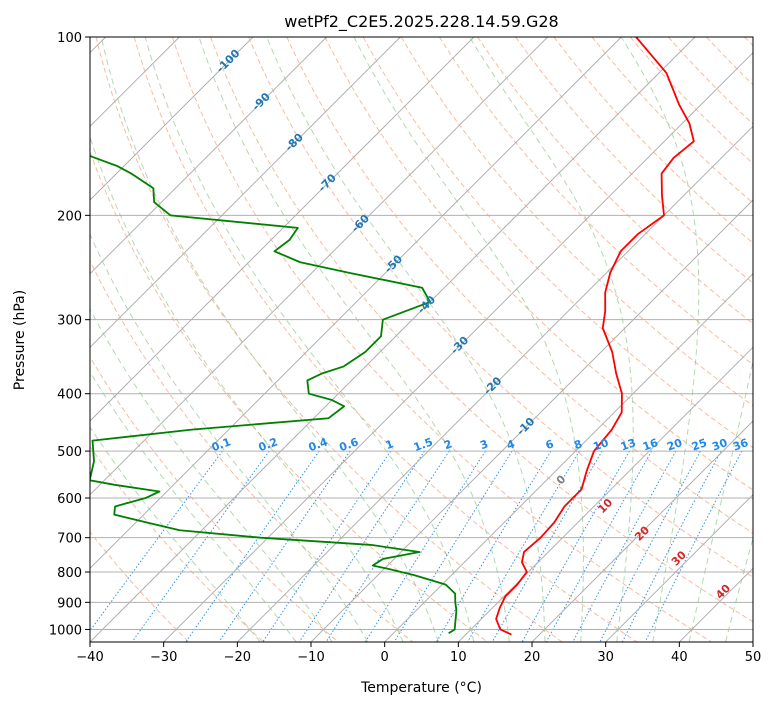 Image resolution: width=775 pixels, height=708 pixels. What do you see at coordinates (679, 657) in the screenshot?
I see `x-tick-label: 40` at bounding box center [679, 657].